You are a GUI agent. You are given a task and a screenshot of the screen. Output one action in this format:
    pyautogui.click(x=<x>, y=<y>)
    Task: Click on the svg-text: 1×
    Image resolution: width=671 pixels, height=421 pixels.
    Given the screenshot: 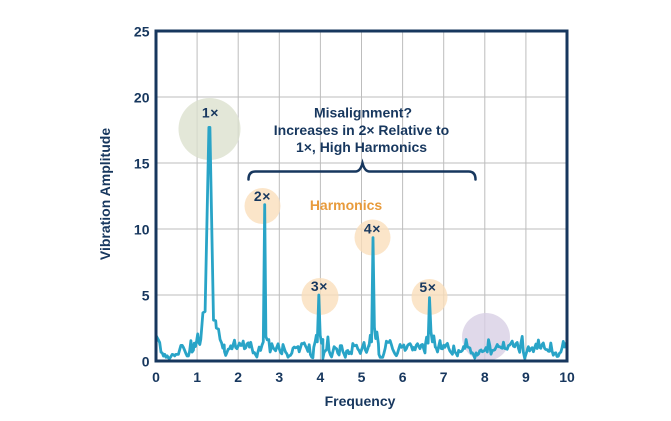 What is the action you would take?
    pyautogui.click(x=210, y=113)
    